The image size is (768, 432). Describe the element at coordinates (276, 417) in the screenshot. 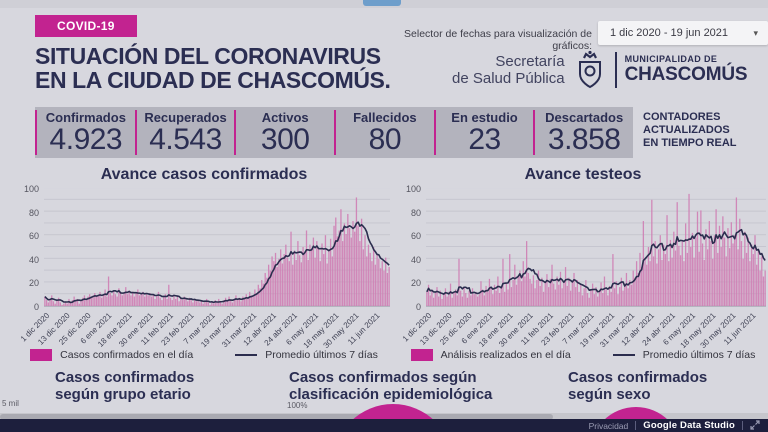

I see `horizontal-scrollbar-thumb` at that location.